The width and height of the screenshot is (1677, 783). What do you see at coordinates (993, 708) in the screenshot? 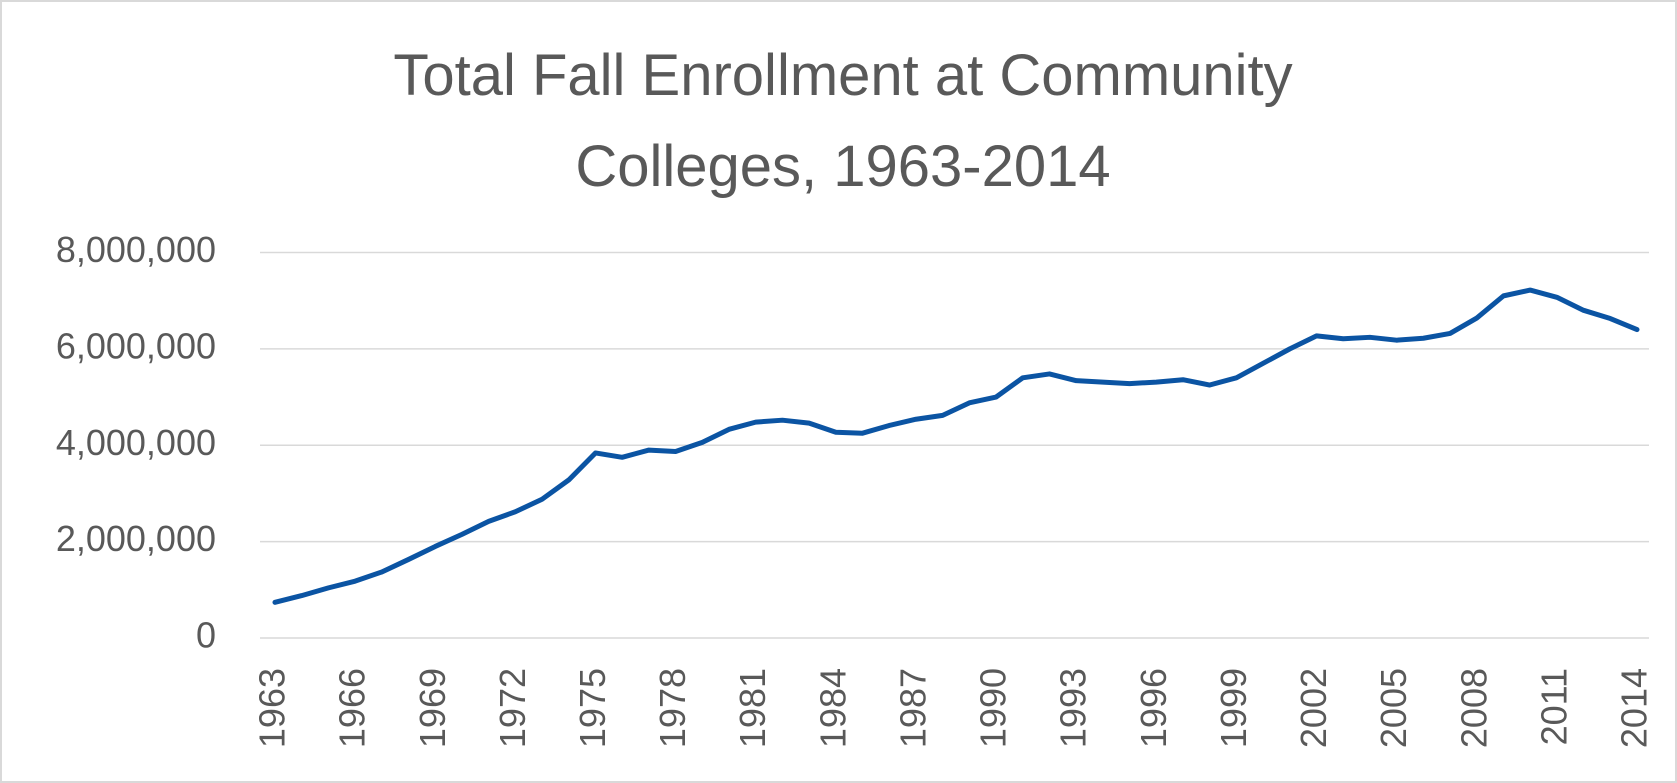
I see `x-tick-label: 1990` at bounding box center [993, 708].